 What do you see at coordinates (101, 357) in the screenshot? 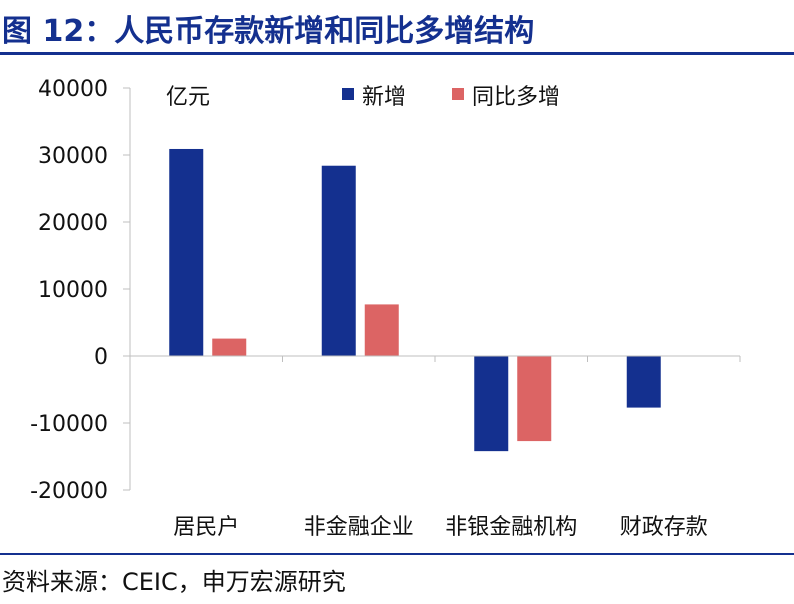
I see `y-tick-label: 0` at bounding box center [101, 357].